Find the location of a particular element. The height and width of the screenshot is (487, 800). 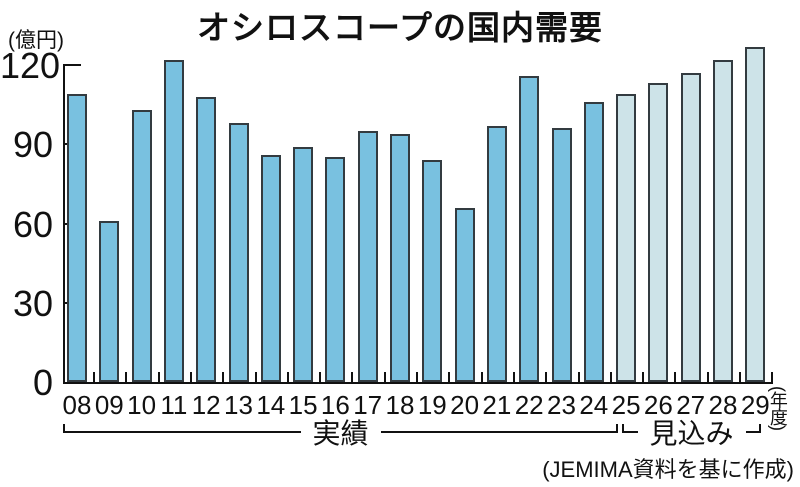

y-tick-label-30: 30 is located at coordinates (32, 303).